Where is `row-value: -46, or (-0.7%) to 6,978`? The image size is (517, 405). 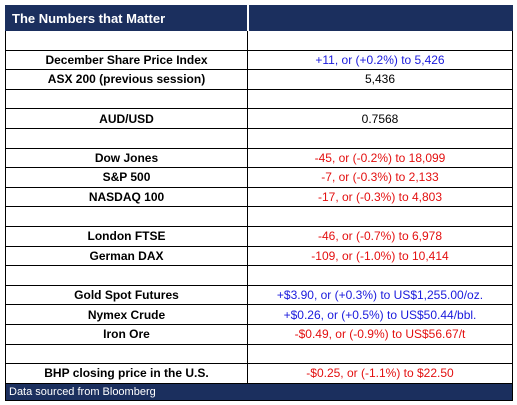
row-value: -46, or (-0.7%) to 6,978 is located at coordinates (380, 236).